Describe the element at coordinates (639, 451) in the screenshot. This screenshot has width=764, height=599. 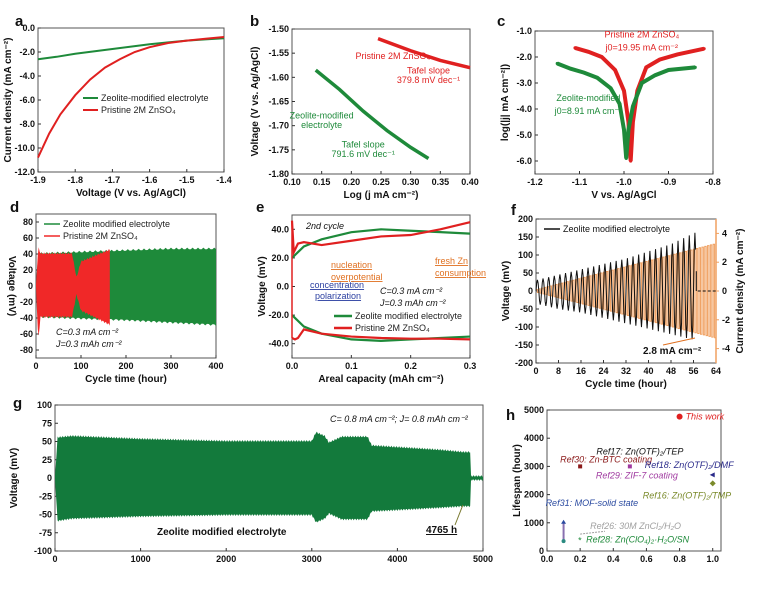
I see `point-label: Ref17: Zn(OTF)₂/TEP` at that location.